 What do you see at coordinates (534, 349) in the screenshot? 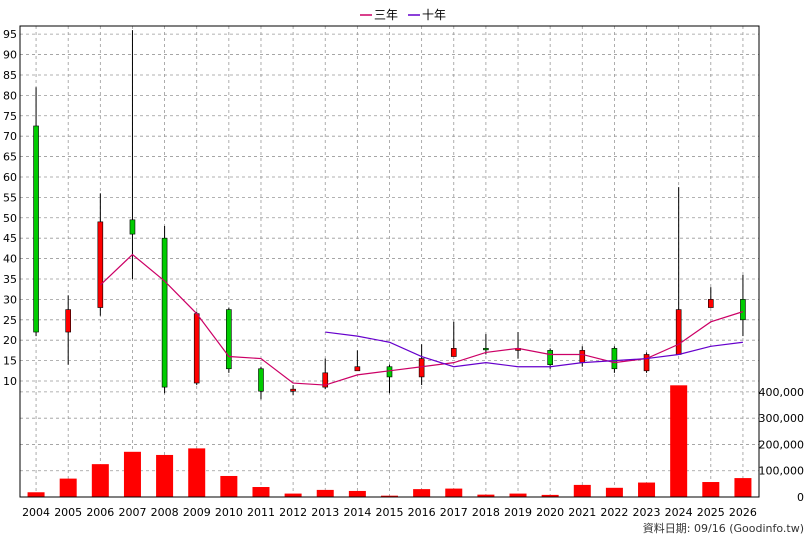
I see `ma-line-10yr` at bounding box center [534, 349].